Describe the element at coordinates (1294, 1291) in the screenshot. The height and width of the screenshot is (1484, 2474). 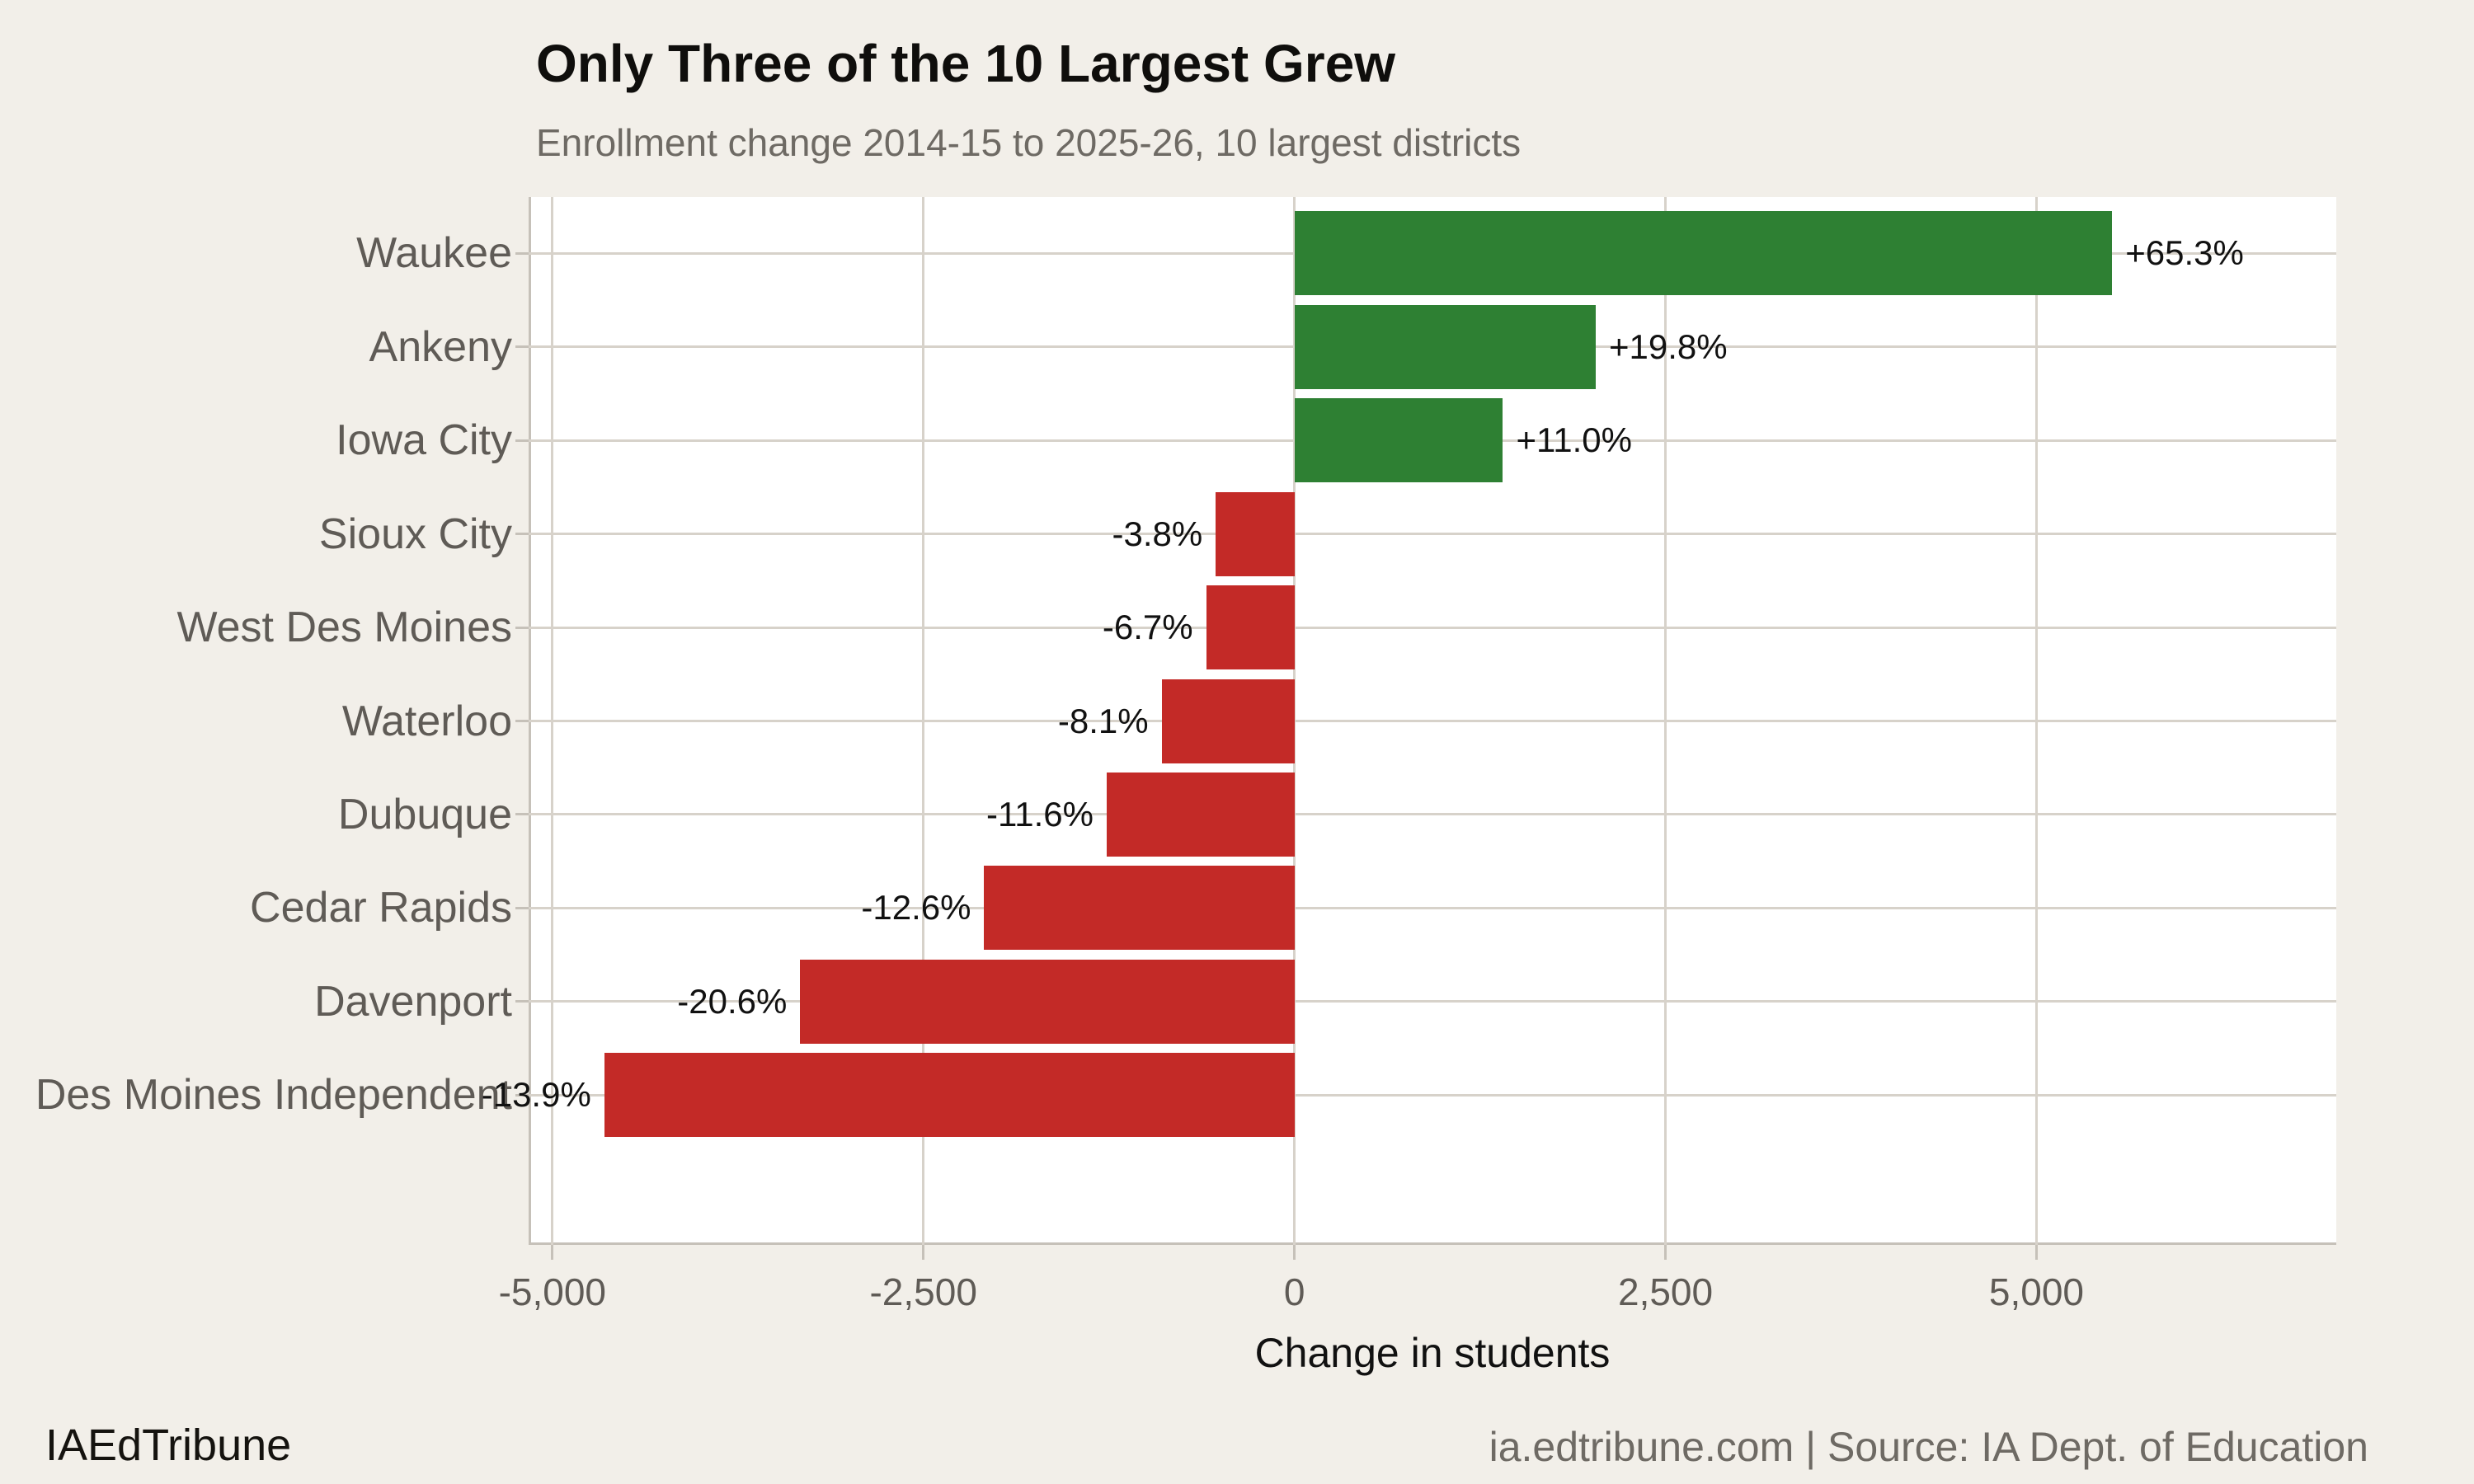
I see `x-tick-label: 0` at that location.